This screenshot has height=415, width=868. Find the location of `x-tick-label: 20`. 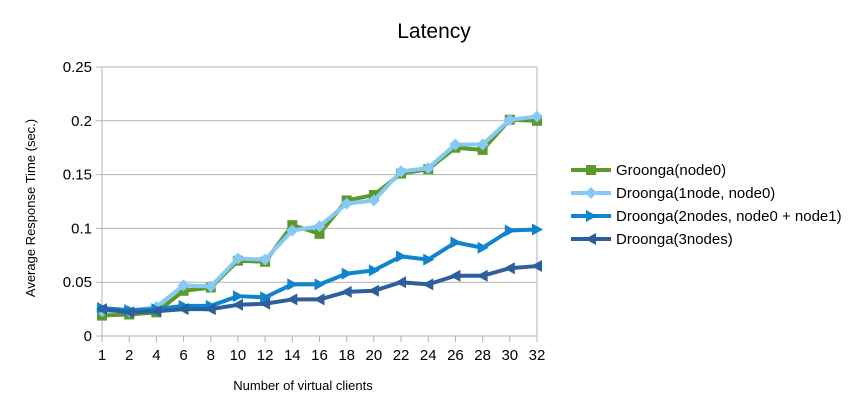

x-tick-label: 20 is located at coordinates (374, 355).